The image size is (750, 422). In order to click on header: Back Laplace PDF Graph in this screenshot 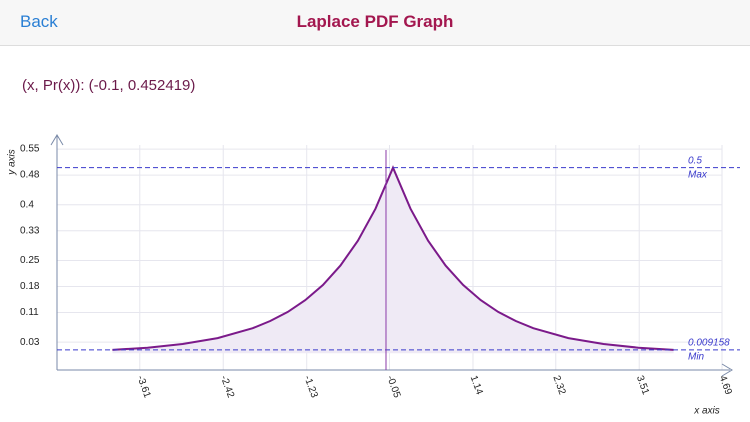, I will do `click(375, 23)`.